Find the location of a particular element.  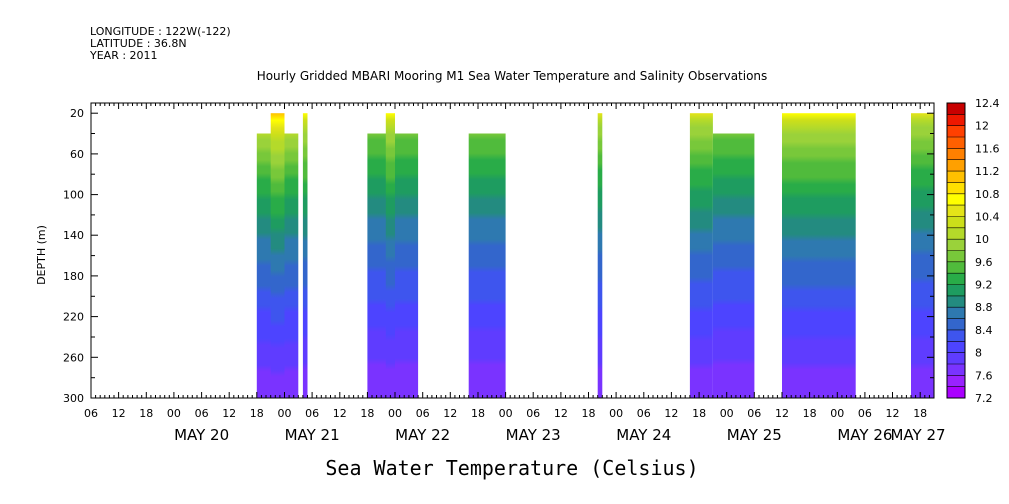

x-day-label: MAY 23 is located at coordinates (533, 435).